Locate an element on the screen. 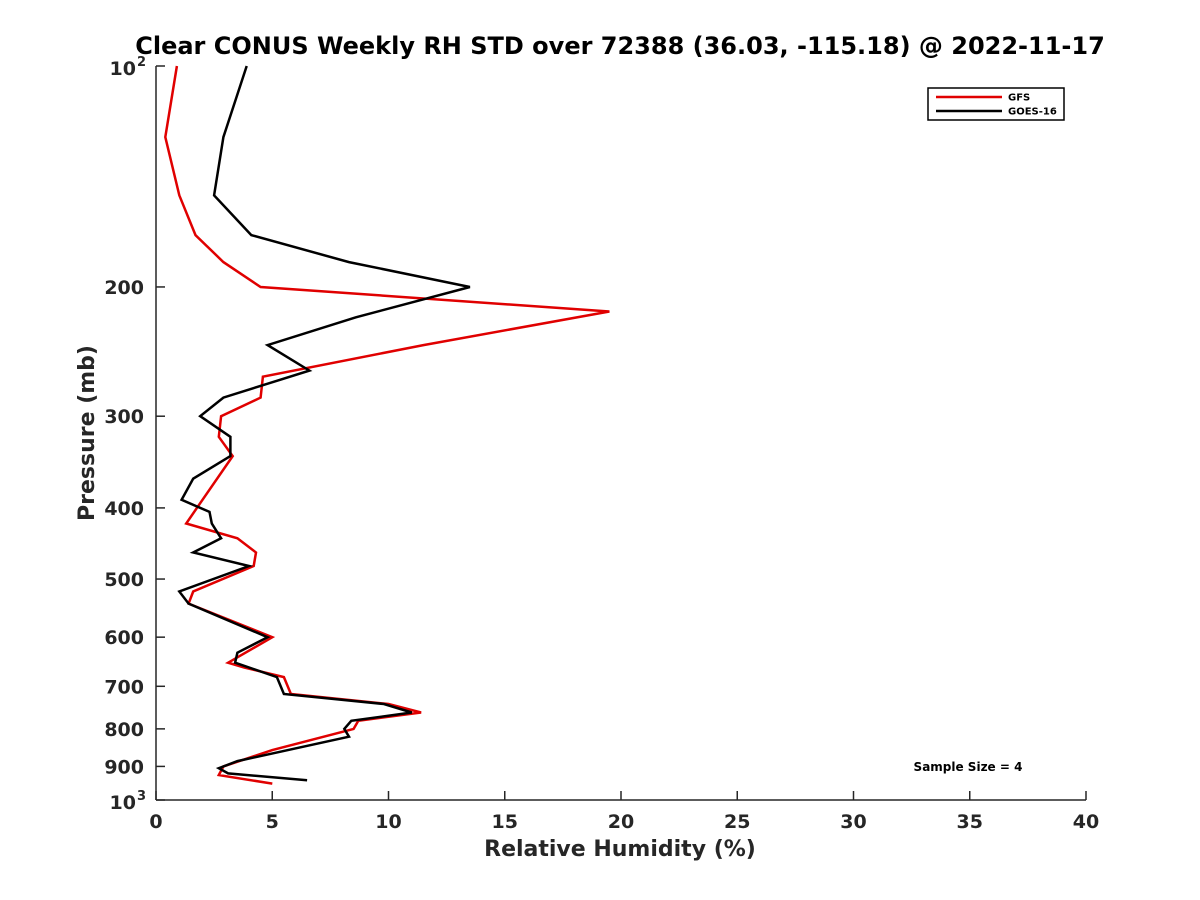  x-tick-label: 5 is located at coordinates (272, 822).